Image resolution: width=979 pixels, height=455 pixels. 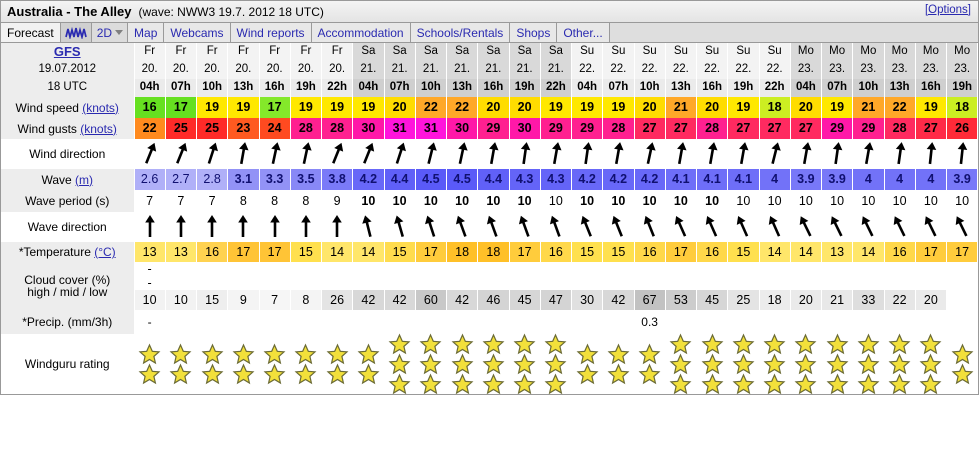 I want to click on tab-map: Map, so click(x=146, y=32).